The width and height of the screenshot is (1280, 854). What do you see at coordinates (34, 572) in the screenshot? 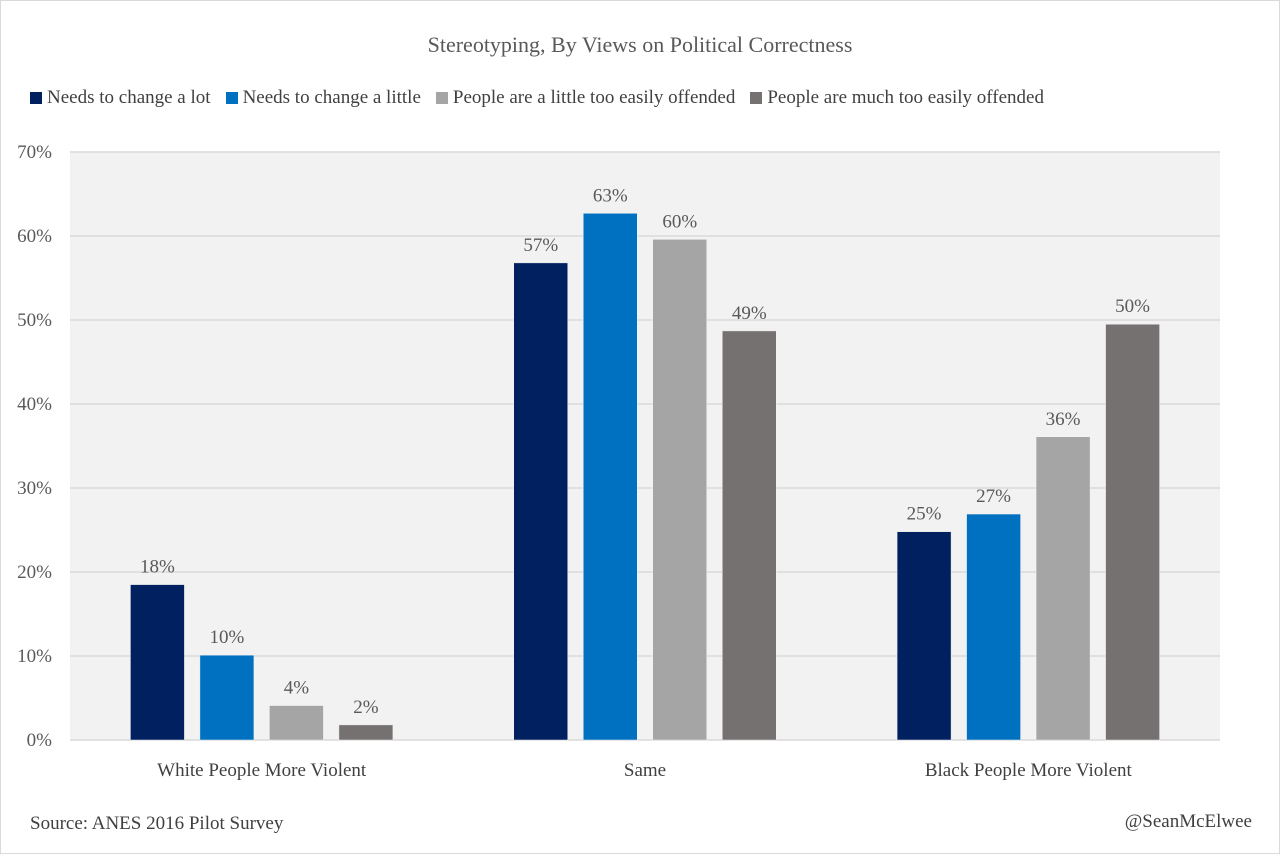
I see `y-tick-label: 20%` at bounding box center [34, 572].